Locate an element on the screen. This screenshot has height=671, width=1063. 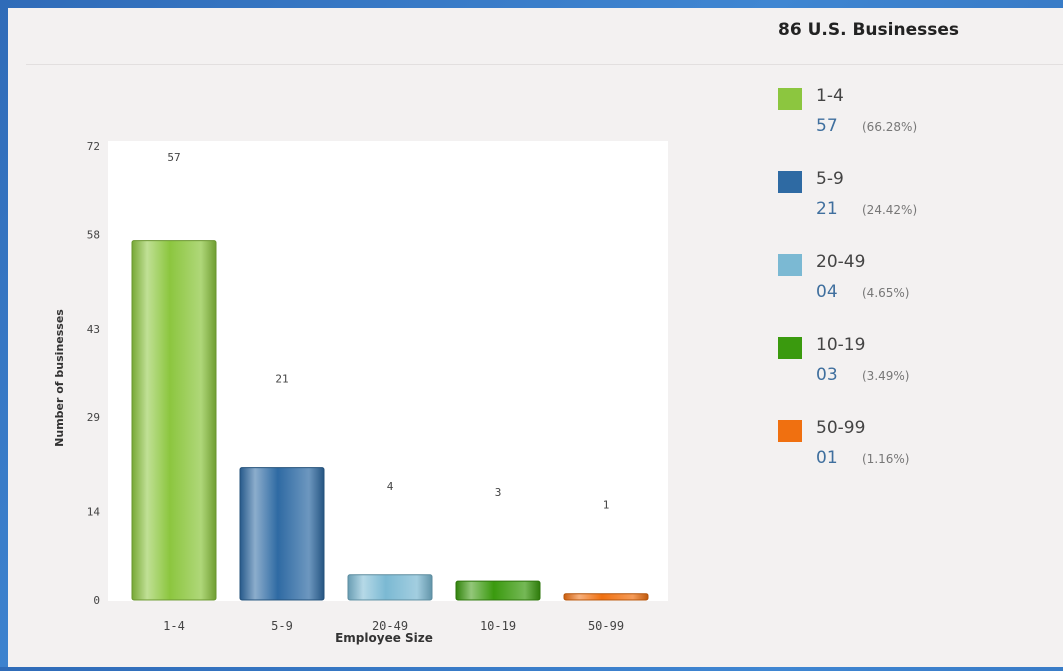
y-tick-label: 72 is located at coordinates (93, 146).